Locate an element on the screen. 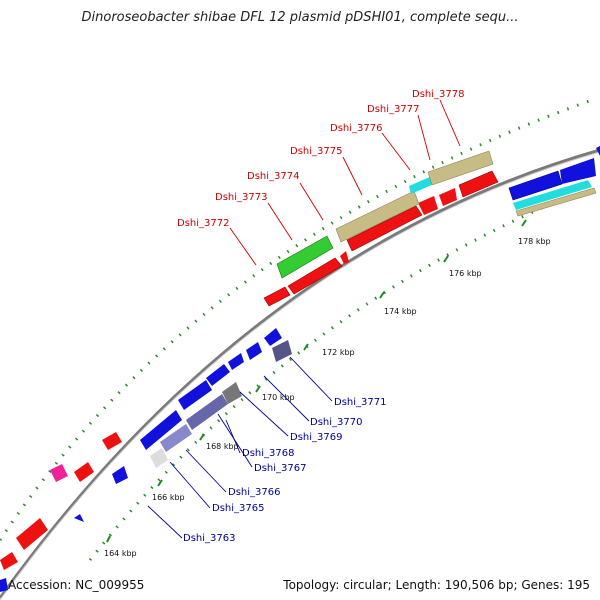  gene-label: Dshi_3766 is located at coordinates (254, 492).